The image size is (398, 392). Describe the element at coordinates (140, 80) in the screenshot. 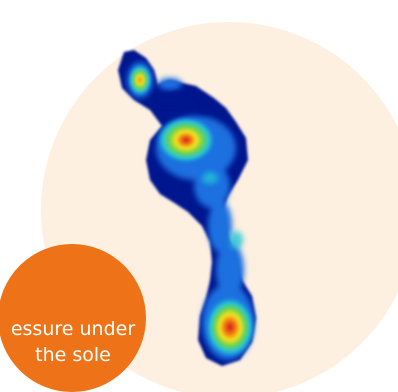

I see `toe-hotspot` at that location.